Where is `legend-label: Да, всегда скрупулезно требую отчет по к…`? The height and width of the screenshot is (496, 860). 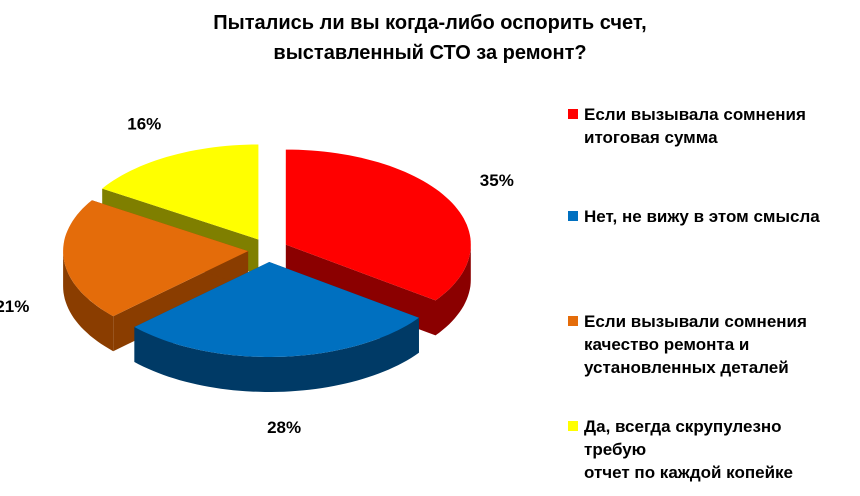
legend-label: Да, всегда скрупулезно требую отчет по к… is located at coordinates (688, 449).